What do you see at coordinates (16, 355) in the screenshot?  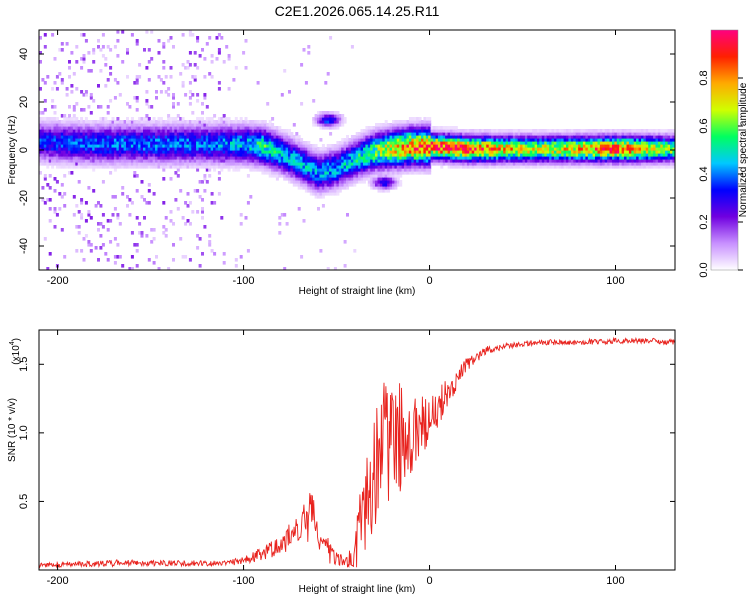 I see `snr-y-scale-base: (x10` at bounding box center [16, 355].